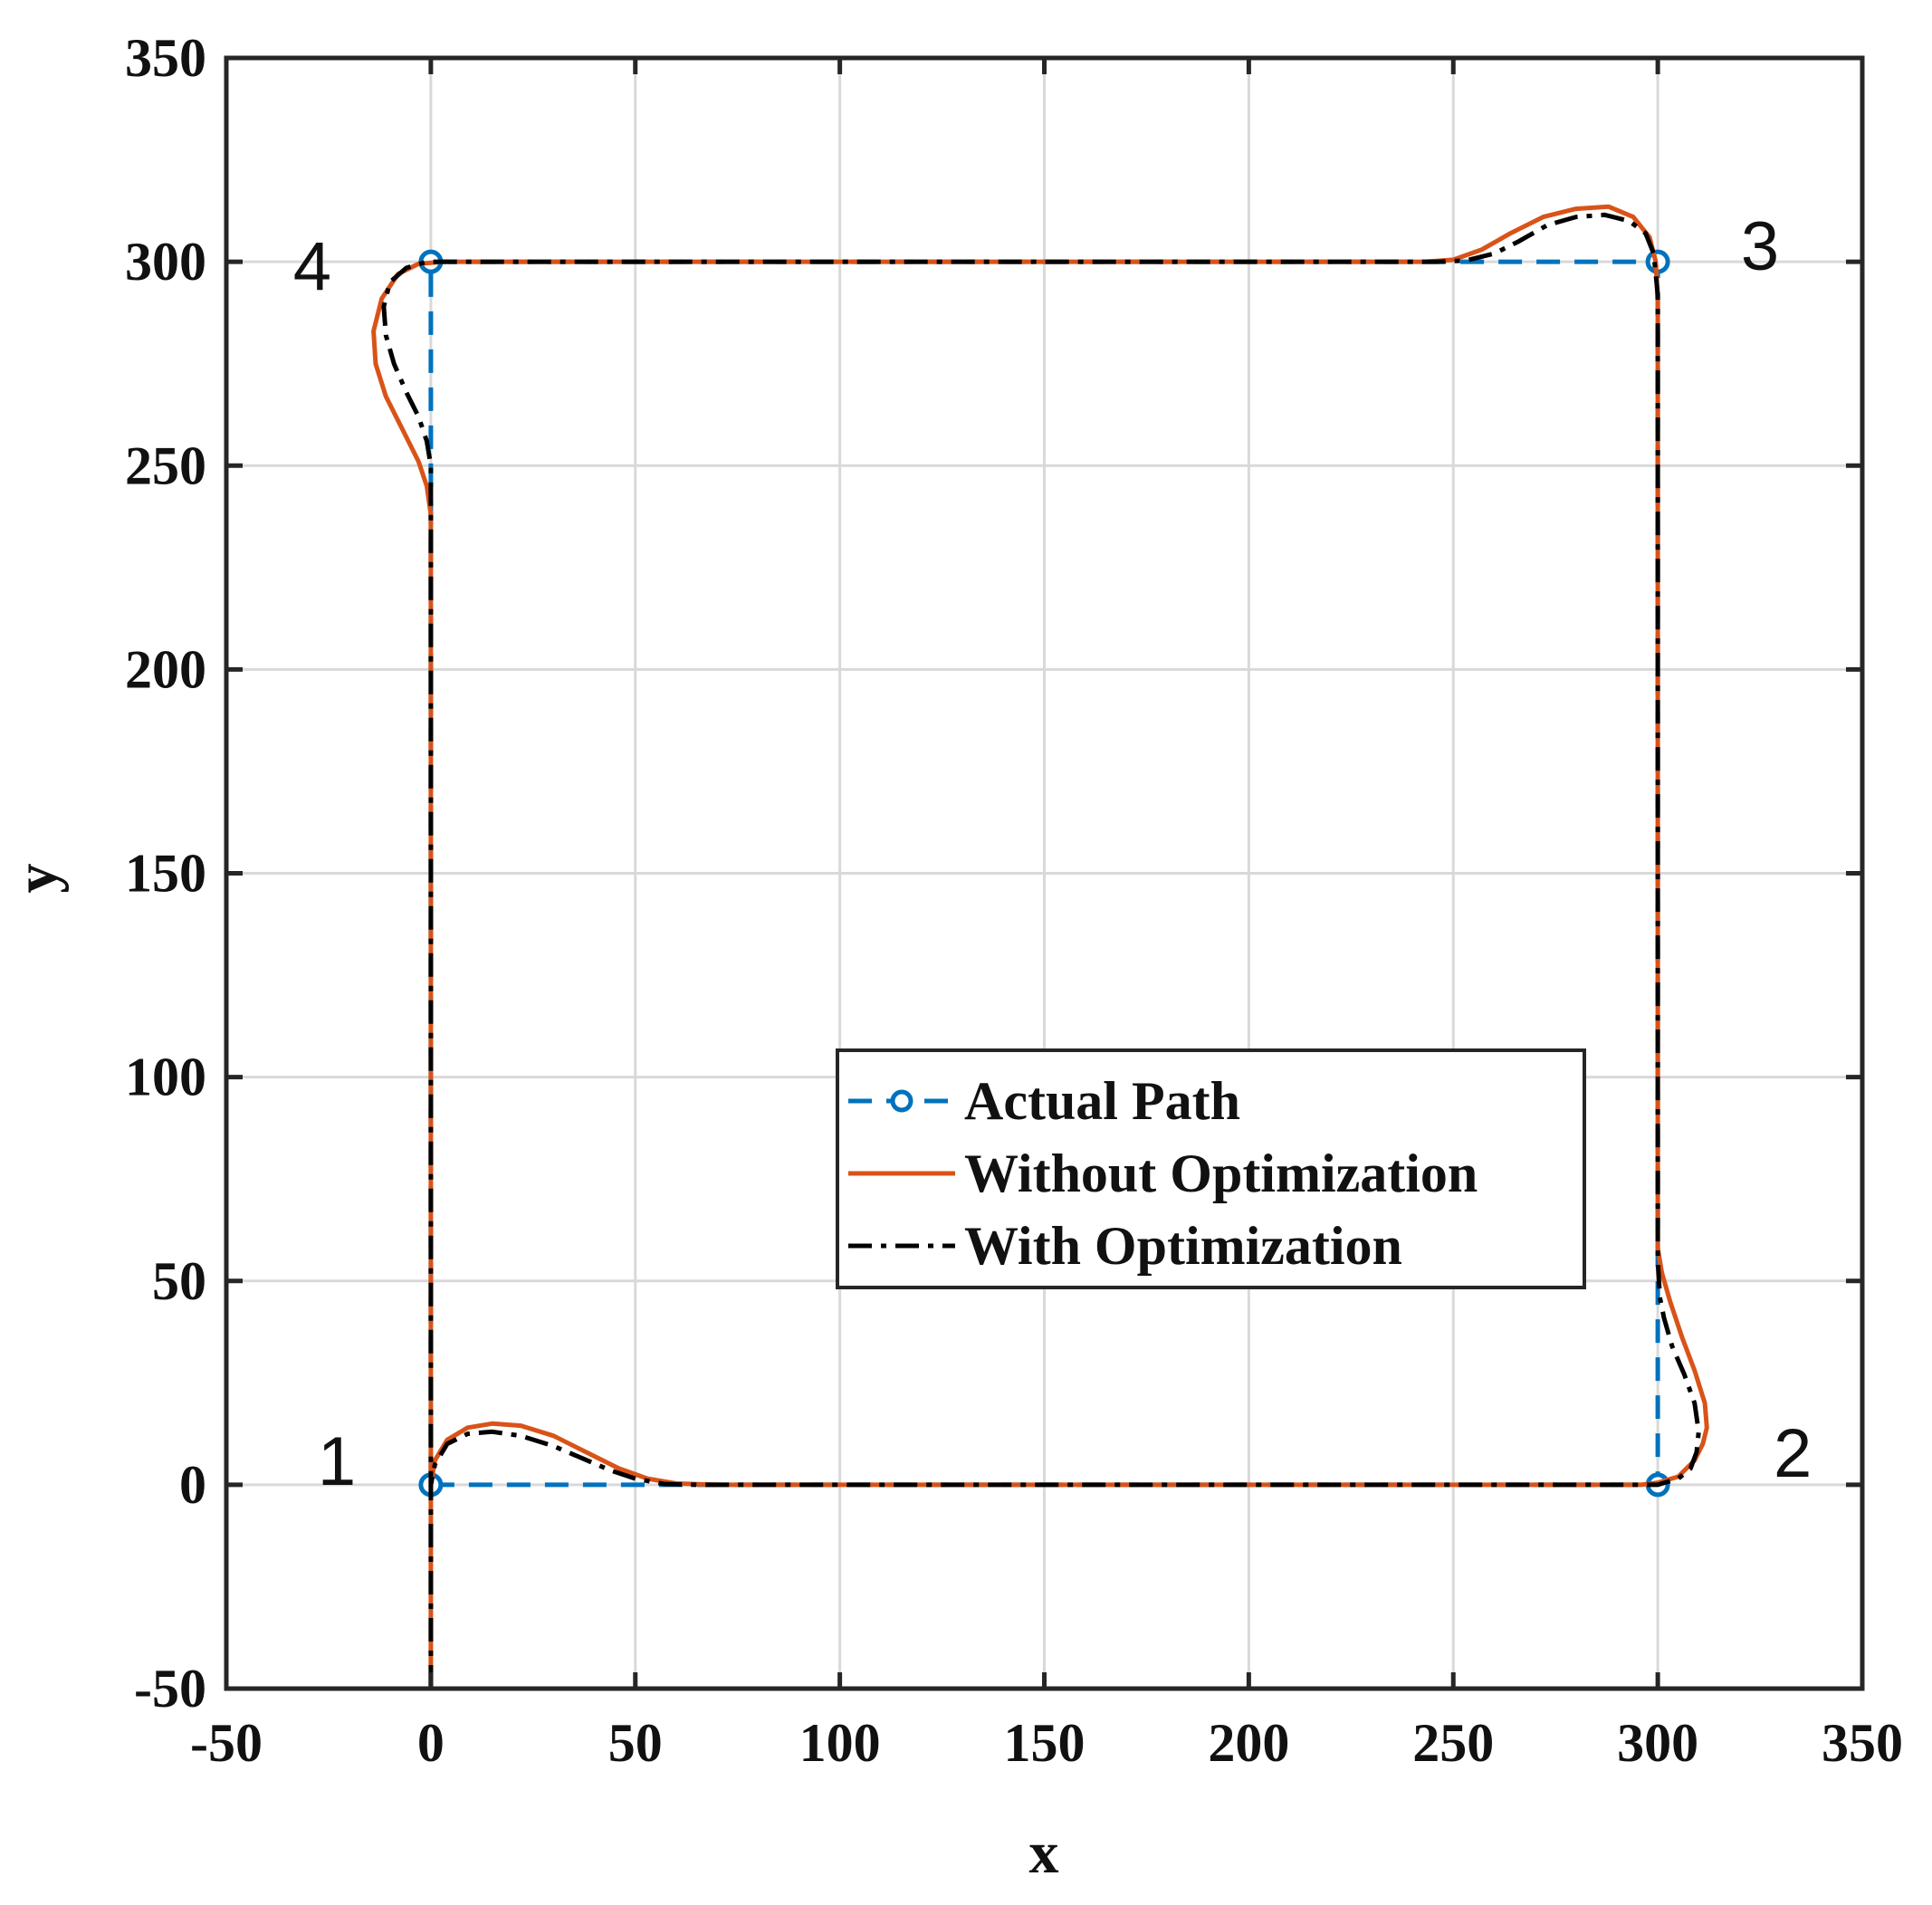 The height and width of the screenshot is (1905, 1932). I want to click on x-tick-label: -50, so click(226, 1743).